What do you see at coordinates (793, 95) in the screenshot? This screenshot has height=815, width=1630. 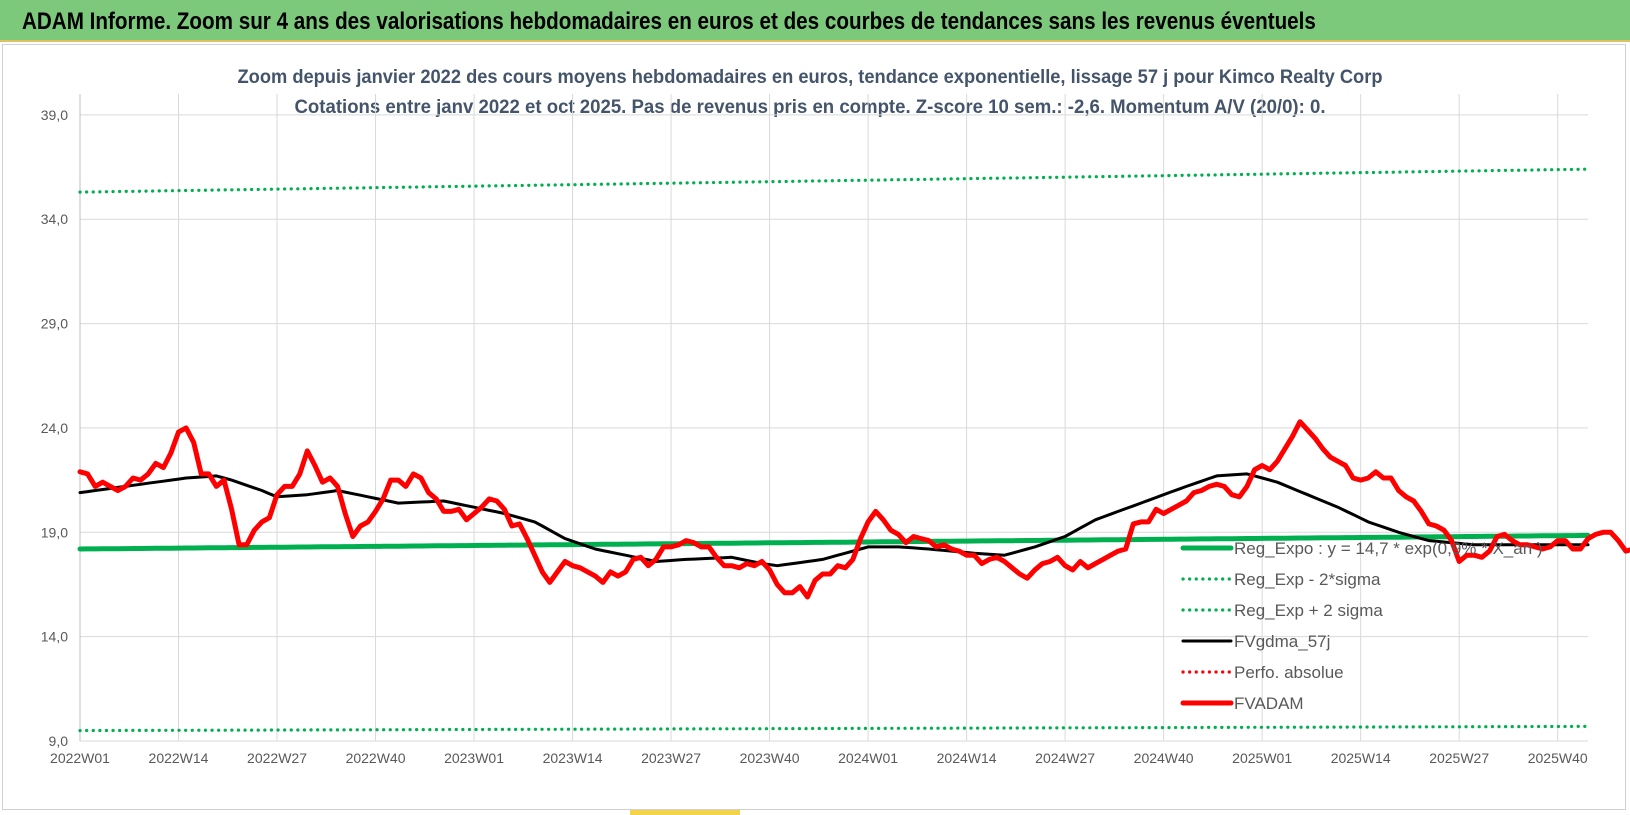 I see `chart-title-background` at bounding box center [793, 95].